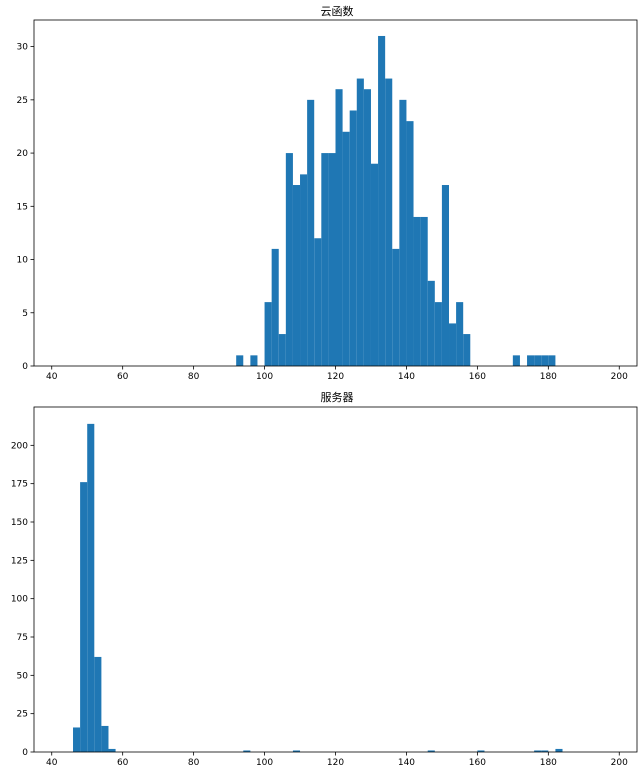 The height and width of the screenshot is (773, 640). What do you see at coordinates (23, 676) in the screenshot?
I see `y-tick-label: 50` at bounding box center [23, 676].